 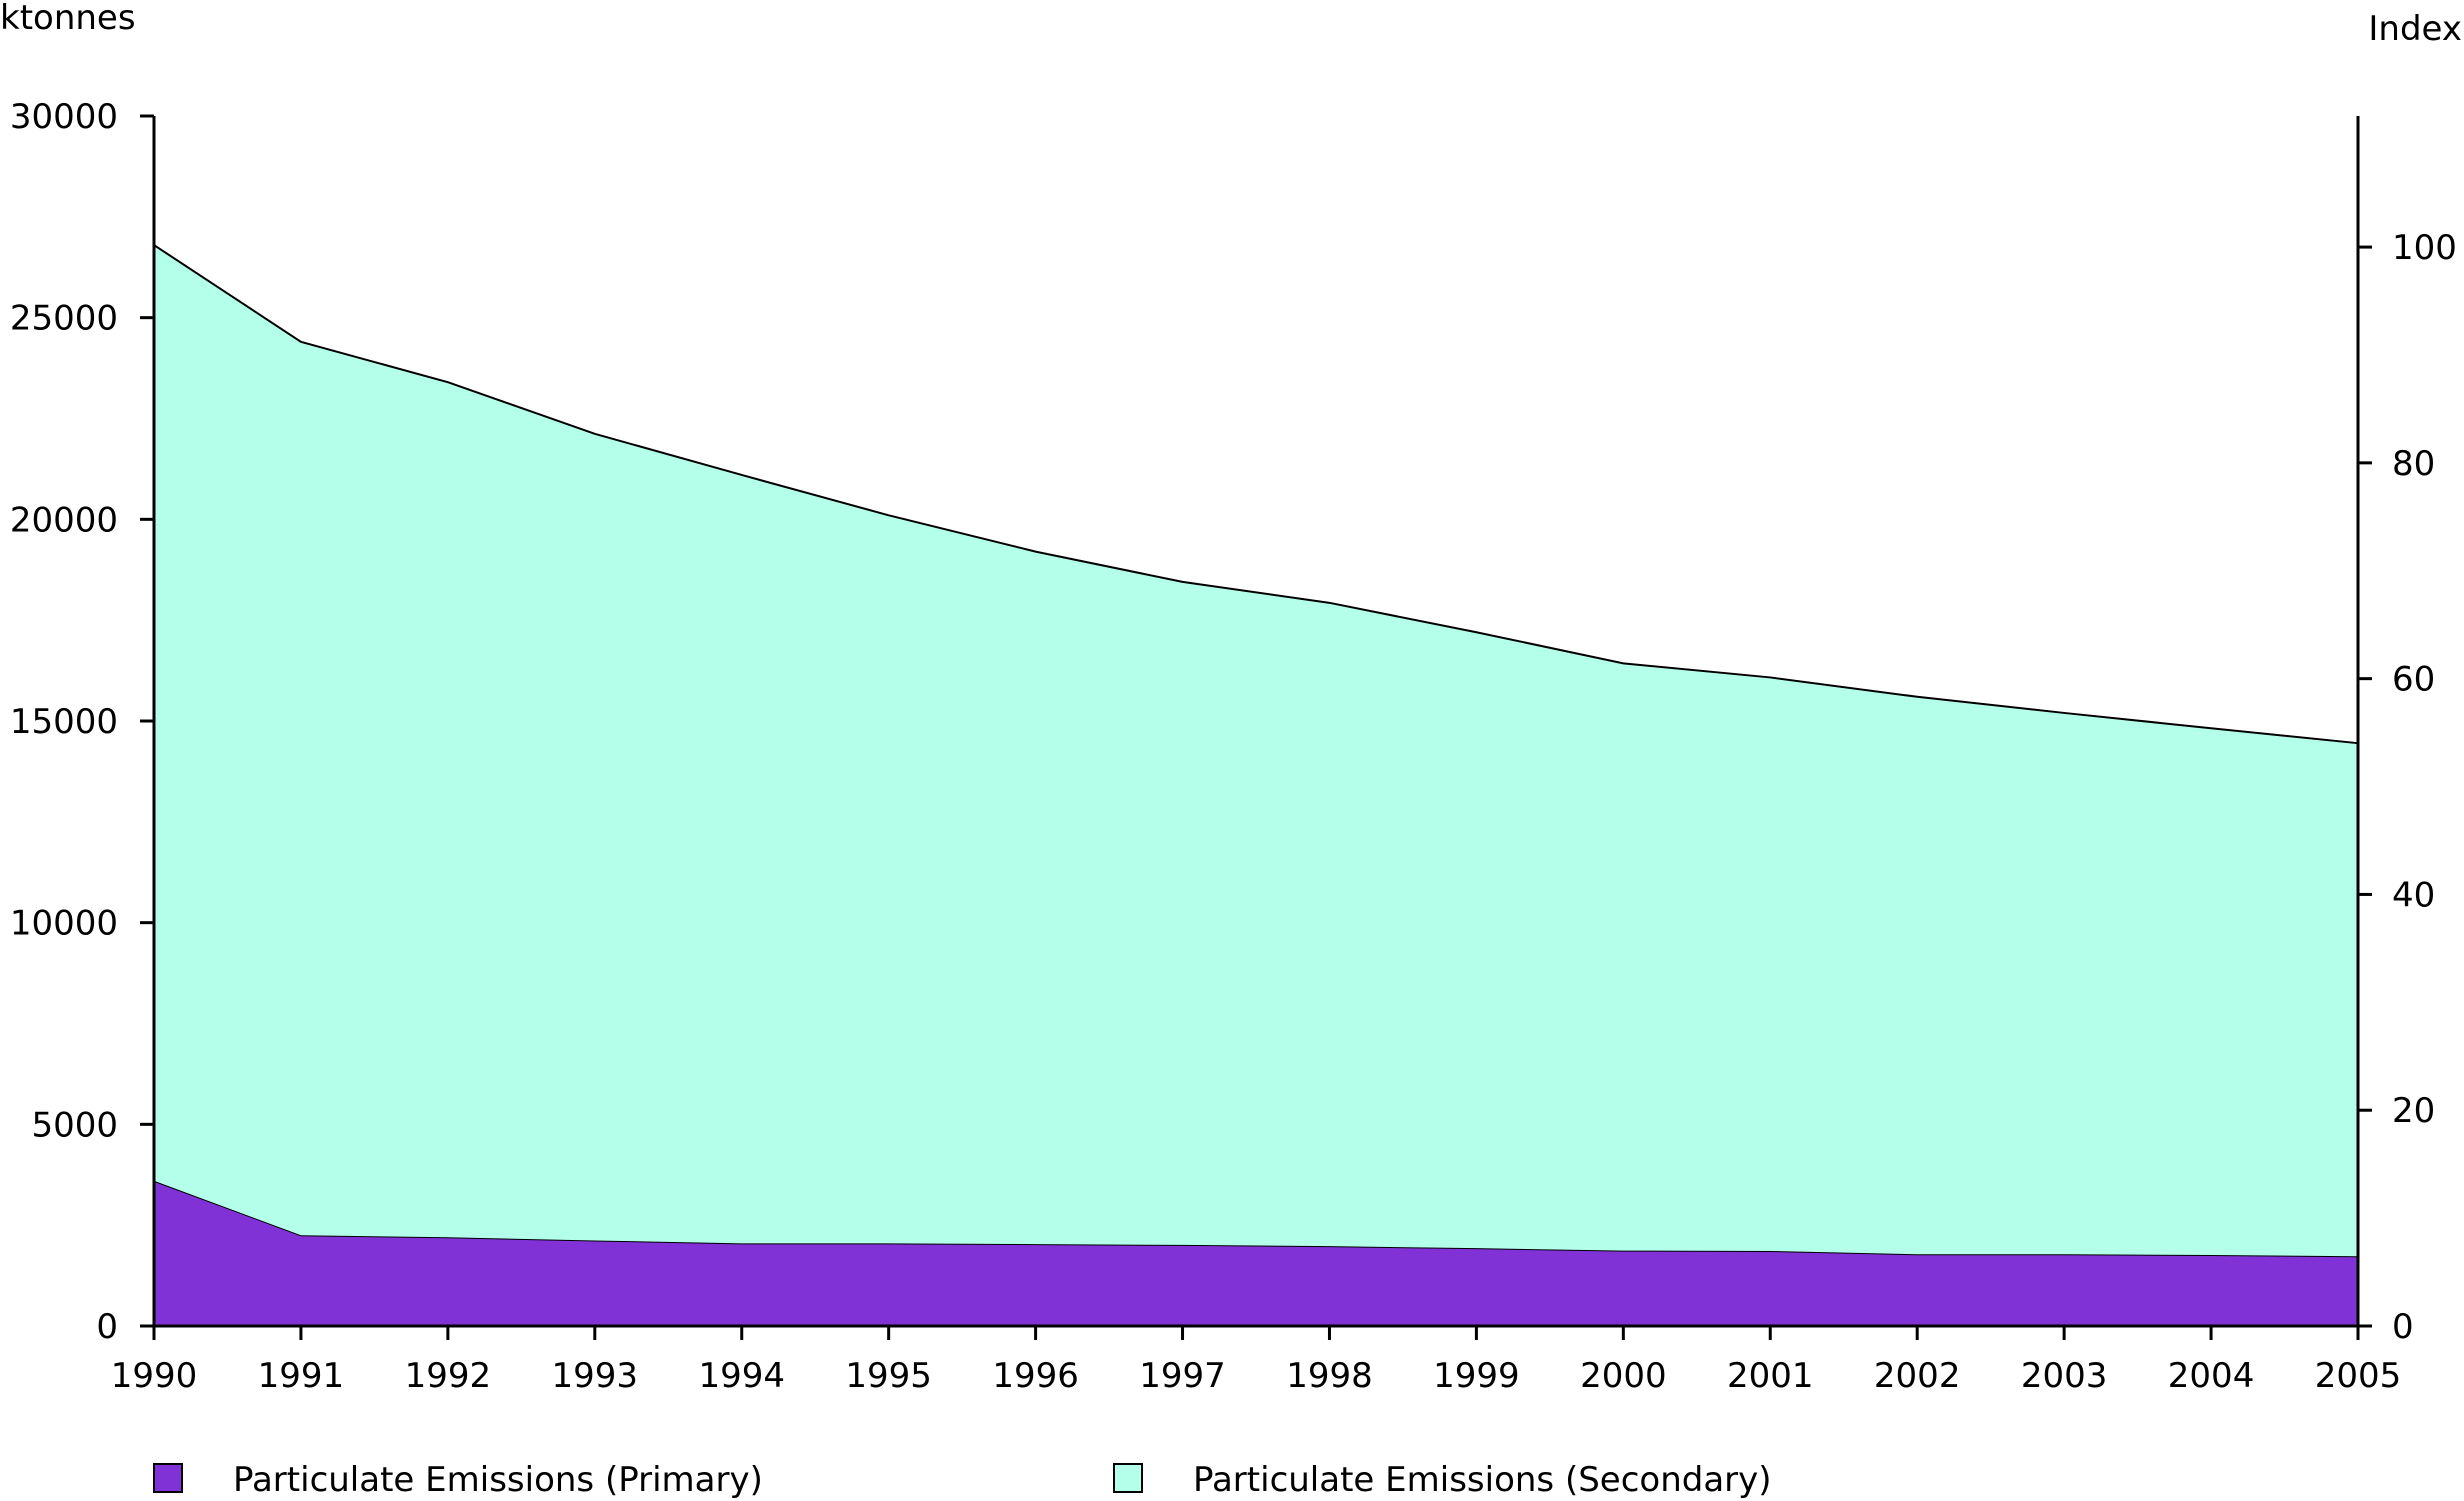 What do you see at coordinates (1623, 1376) in the screenshot?
I see `x-tick-label: 2000` at bounding box center [1623, 1376].